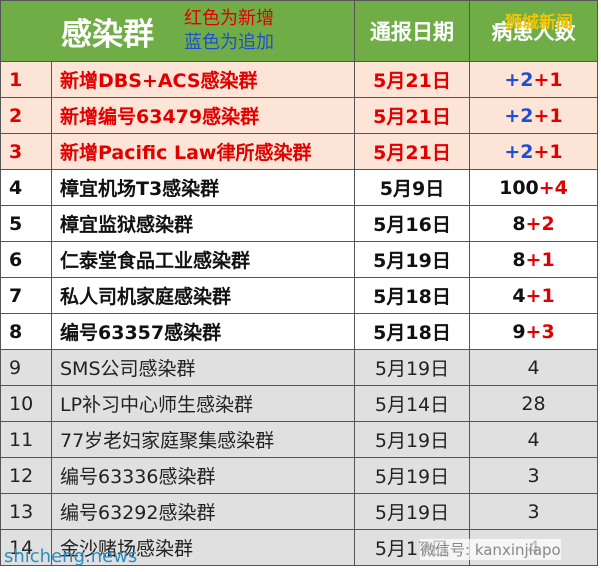  I want to click on patient-count: 9 +3, so click(534, 332).